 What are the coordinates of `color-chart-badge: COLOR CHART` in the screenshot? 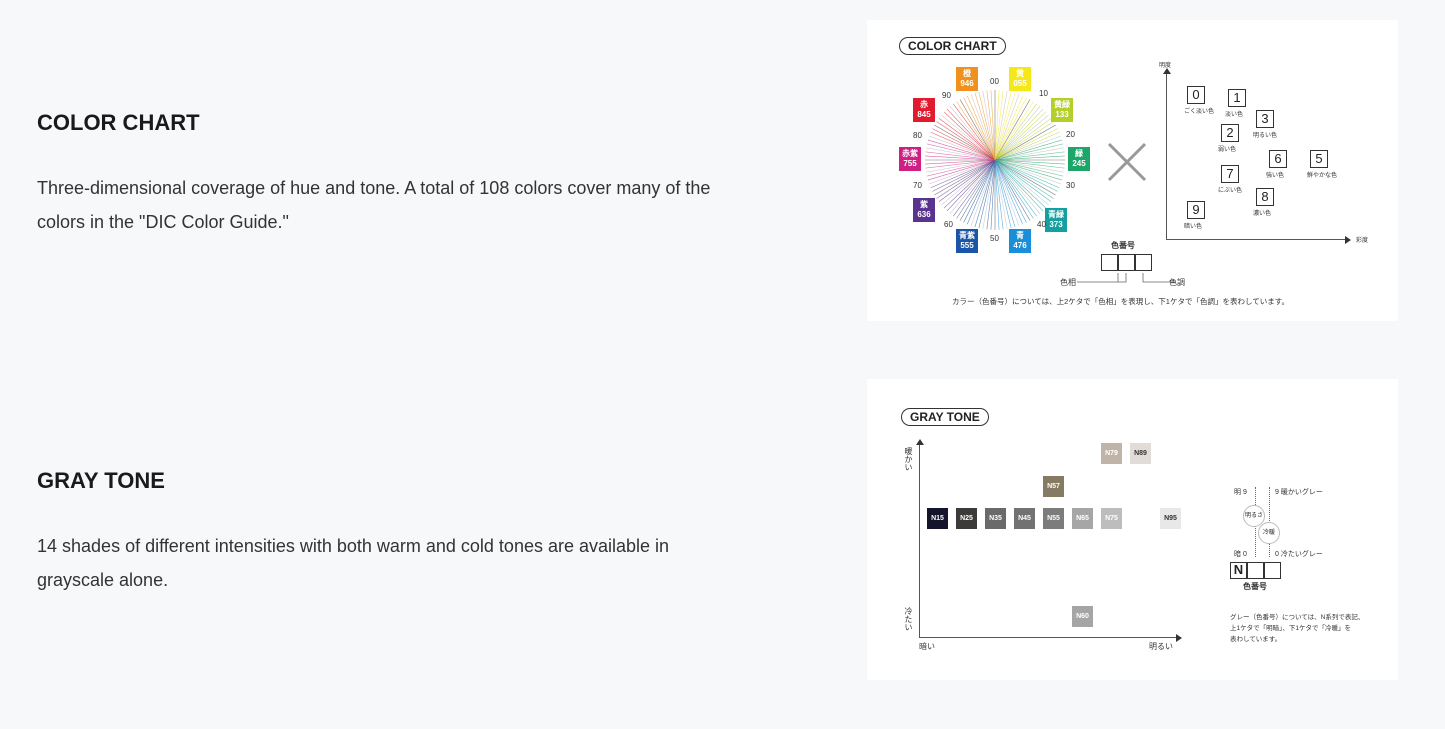 It's located at (952, 46).